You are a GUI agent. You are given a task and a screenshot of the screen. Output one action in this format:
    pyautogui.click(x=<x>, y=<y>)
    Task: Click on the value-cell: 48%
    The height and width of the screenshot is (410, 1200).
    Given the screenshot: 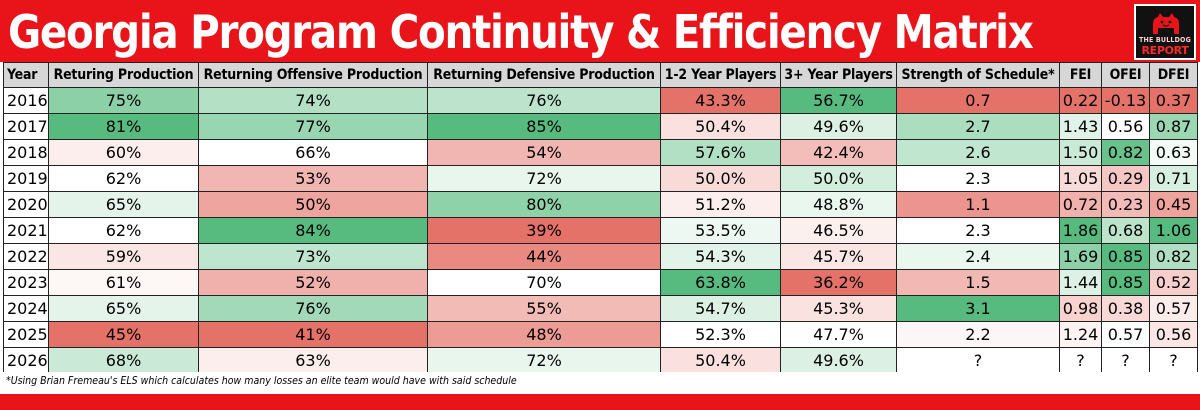 What is the action you would take?
    pyautogui.click(x=544, y=334)
    